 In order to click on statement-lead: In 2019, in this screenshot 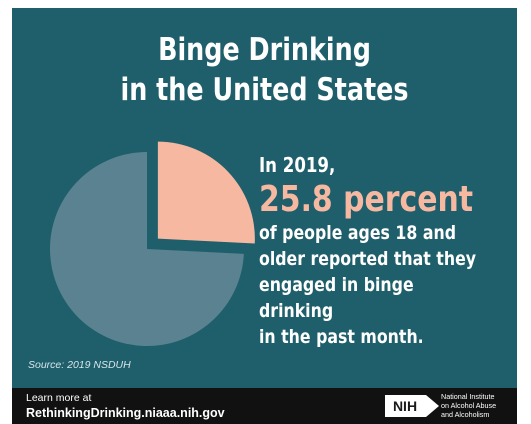, I will do `click(297, 165)`.